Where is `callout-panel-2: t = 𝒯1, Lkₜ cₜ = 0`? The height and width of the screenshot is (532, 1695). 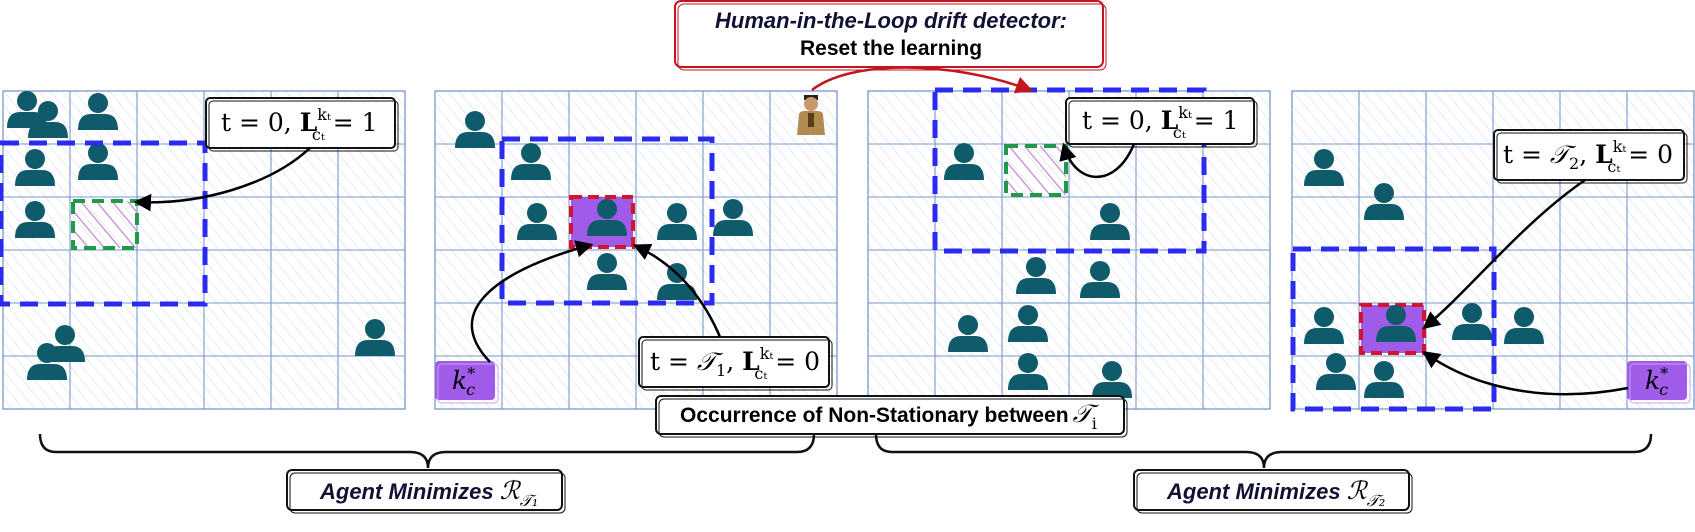 callout-panel-2: t = 𝒯1, Lkₜ cₜ = 0 is located at coordinates (735, 363).